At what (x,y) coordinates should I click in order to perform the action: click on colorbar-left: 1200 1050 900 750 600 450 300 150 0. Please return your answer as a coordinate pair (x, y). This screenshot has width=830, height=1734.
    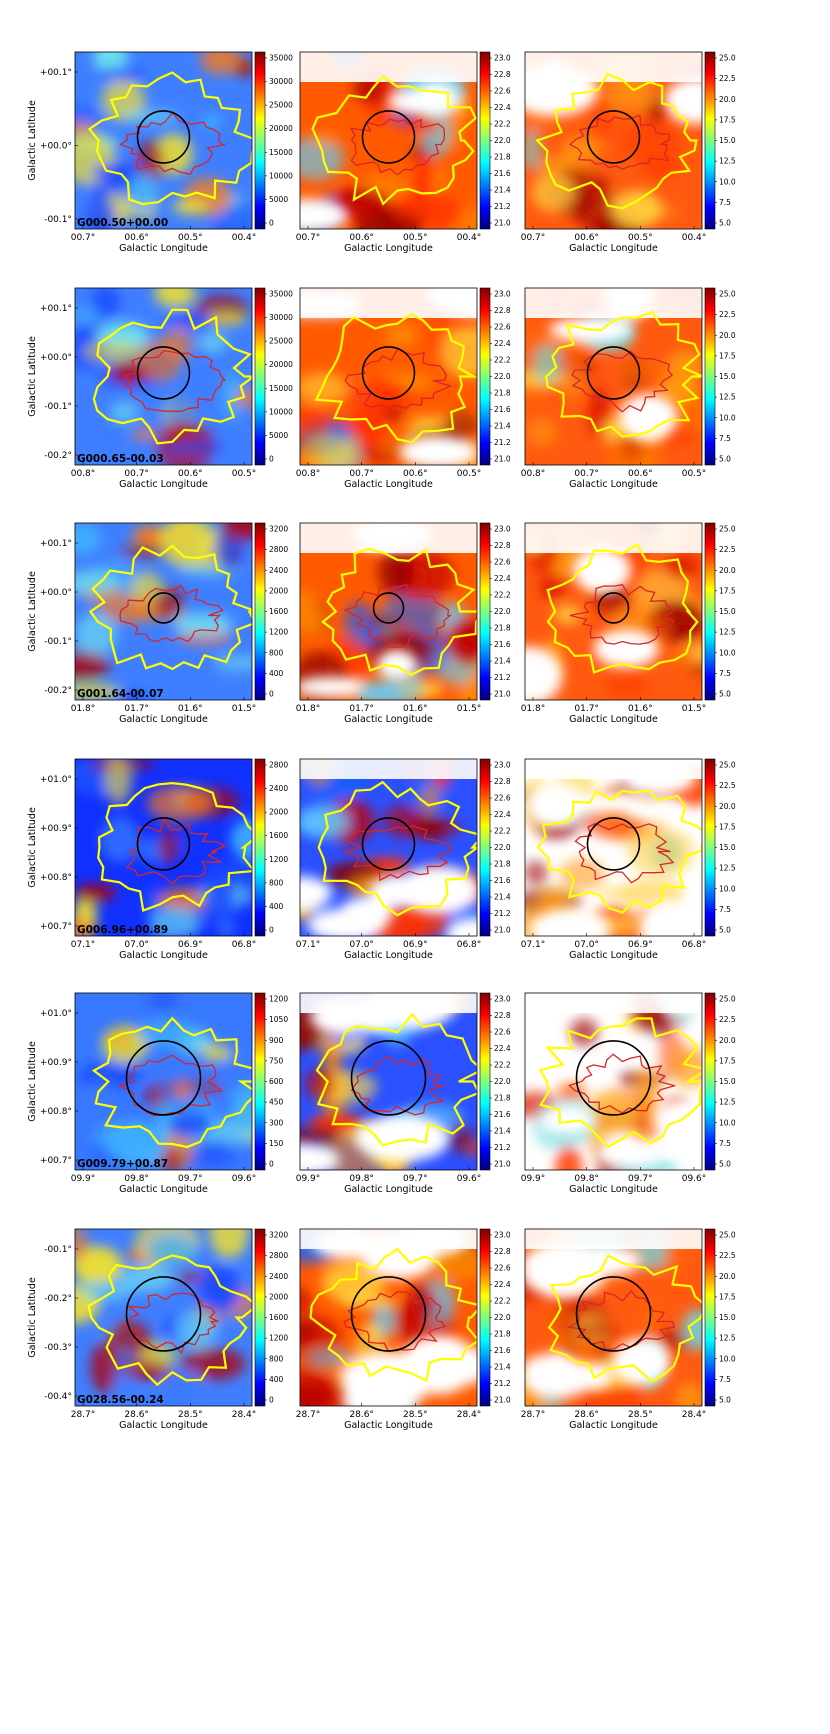
    Looking at the image, I should click on (271, 1081).